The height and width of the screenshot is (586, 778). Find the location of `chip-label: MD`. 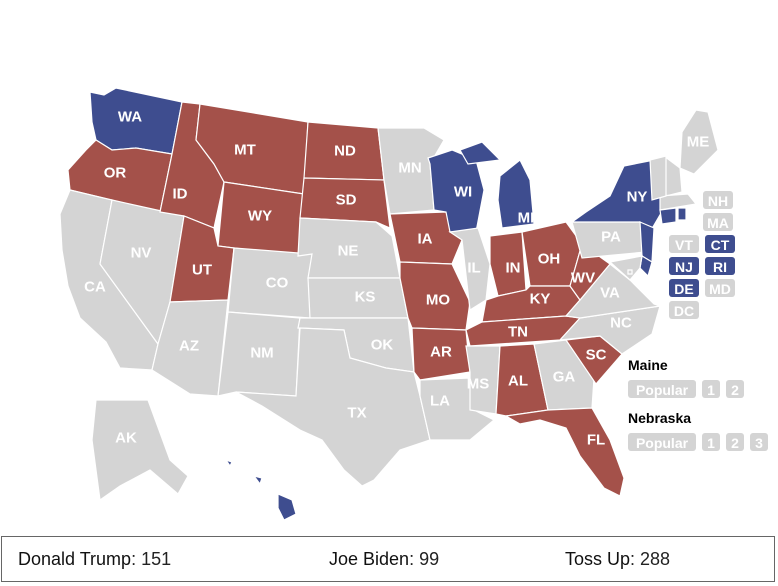

chip-label: MD is located at coordinates (720, 289).